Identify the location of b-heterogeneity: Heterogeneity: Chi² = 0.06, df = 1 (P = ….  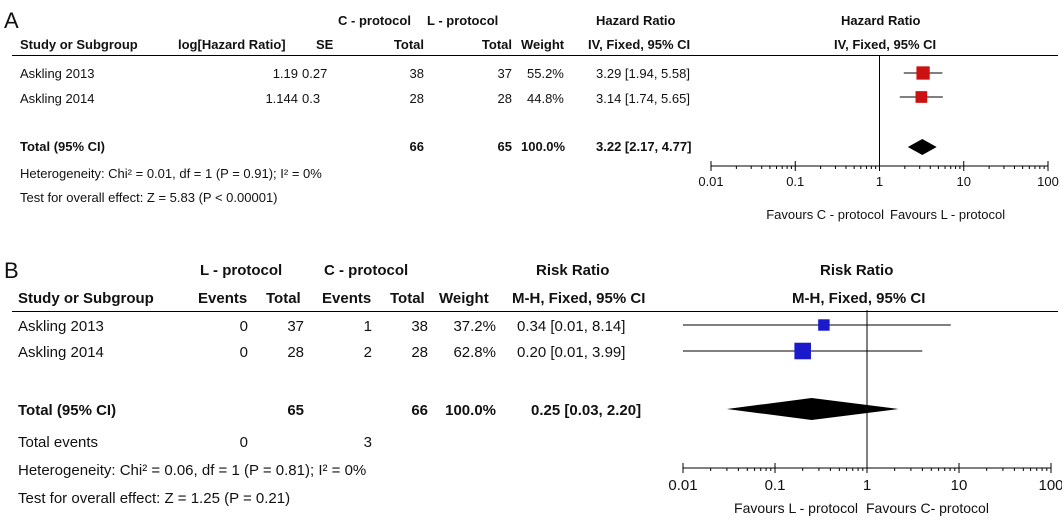
(192, 470).